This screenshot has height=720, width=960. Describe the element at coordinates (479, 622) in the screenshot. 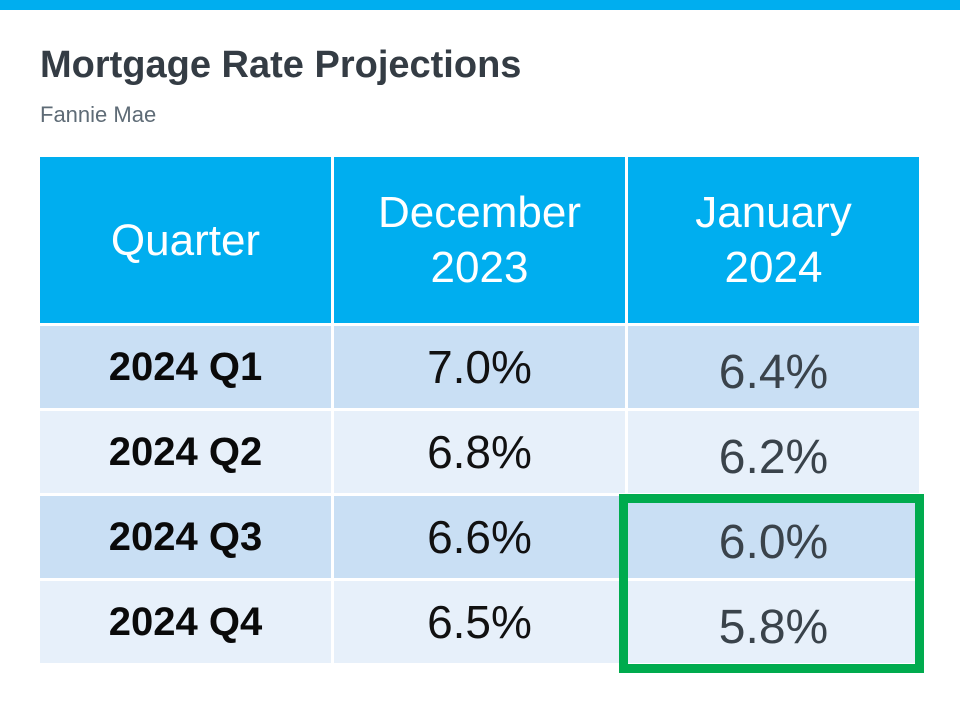

I see `cell-q4-december-value: 6.5%` at that location.